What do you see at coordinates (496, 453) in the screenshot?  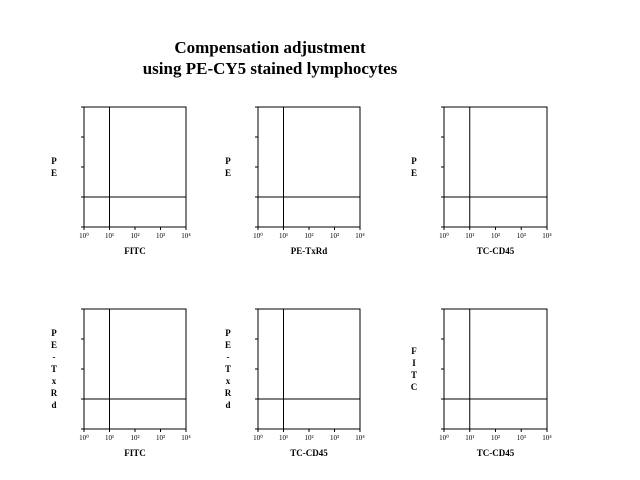 I see `plot-6-xlabel: TC-CD45` at bounding box center [496, 453].